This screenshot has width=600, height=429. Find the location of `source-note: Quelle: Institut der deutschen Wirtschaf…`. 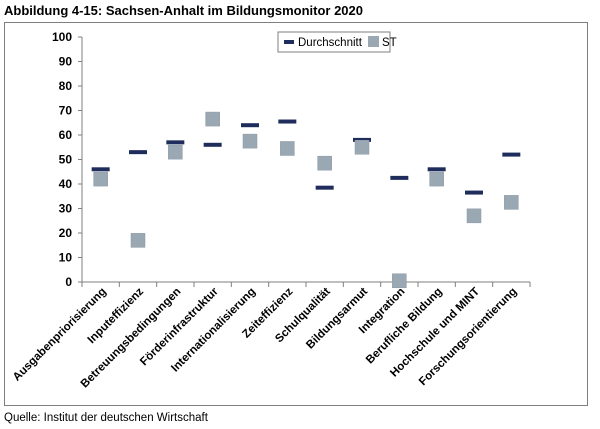

source-note: Quelle: Institut der deutschen Wirtschaf… is located at coordinates (106, 418).